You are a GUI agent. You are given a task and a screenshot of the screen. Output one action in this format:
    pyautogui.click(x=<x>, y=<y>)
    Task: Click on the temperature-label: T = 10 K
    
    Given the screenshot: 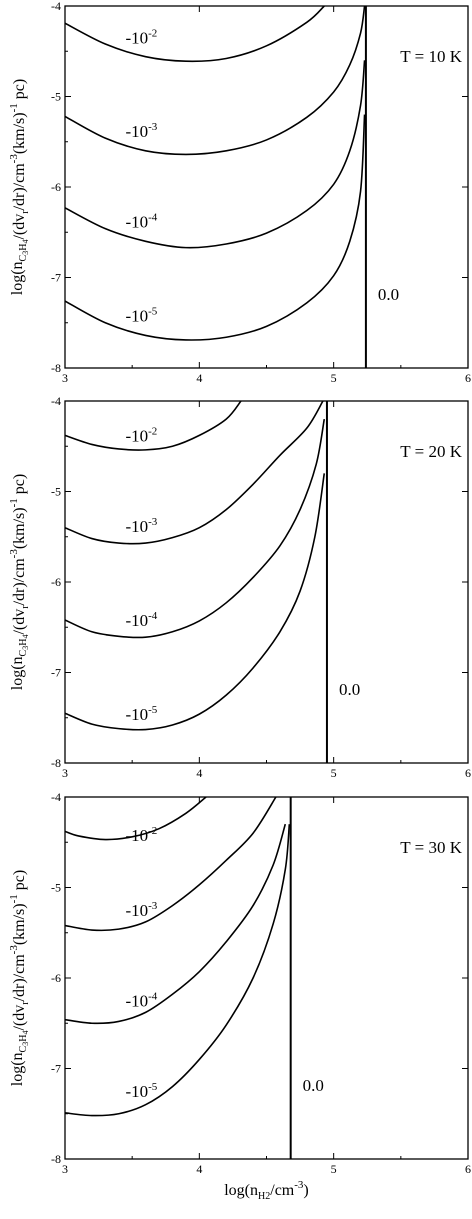 What is the action you would take?
    pyautogui.click(x=431, y=56)
    